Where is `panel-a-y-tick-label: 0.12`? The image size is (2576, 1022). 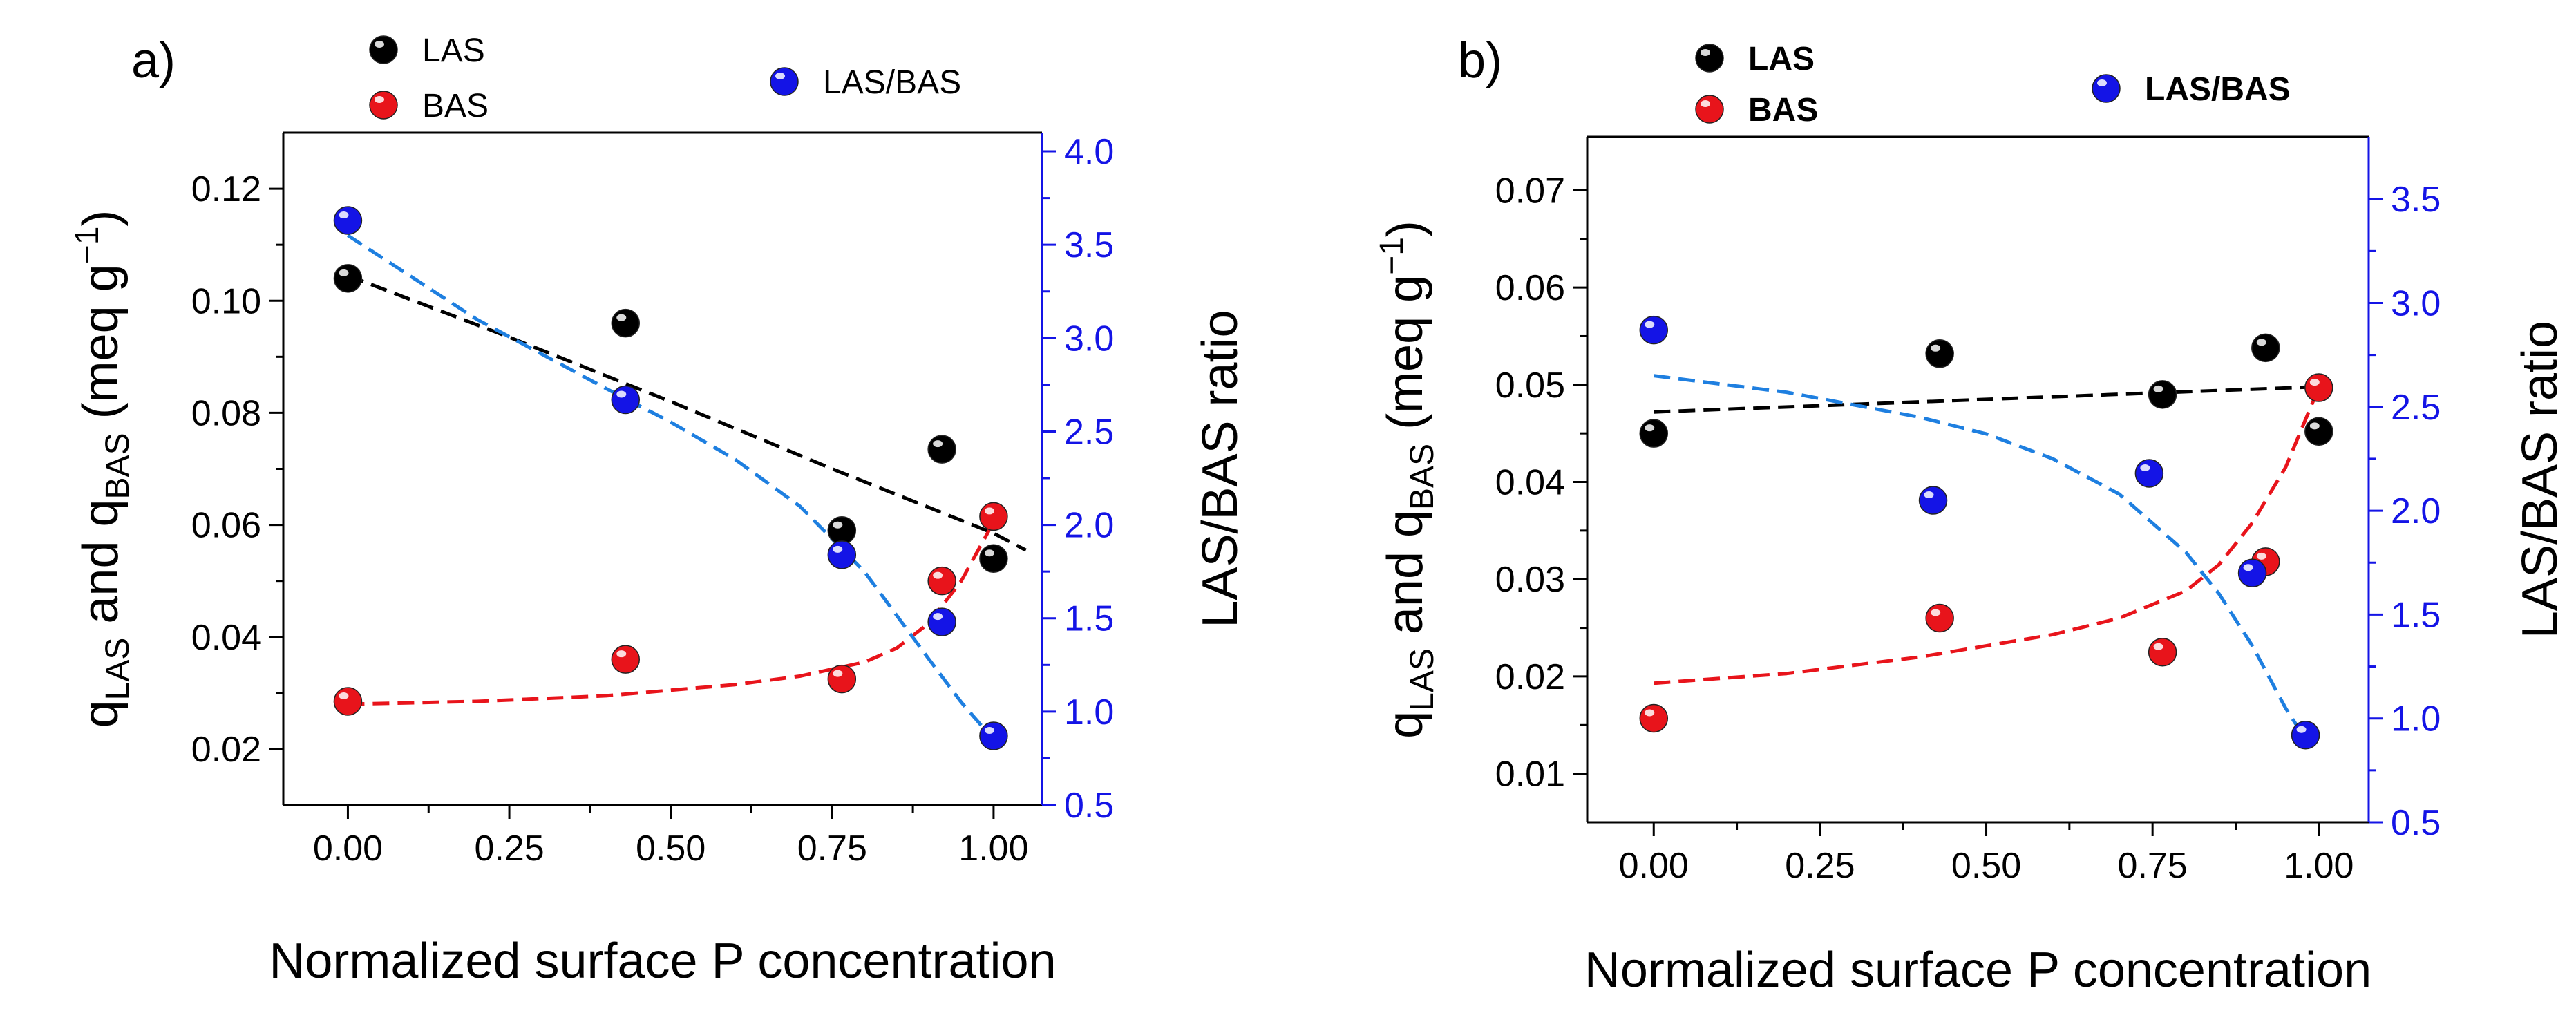
panel-a-y-tick-label: 0.12 is located at coordinates (226, 189).